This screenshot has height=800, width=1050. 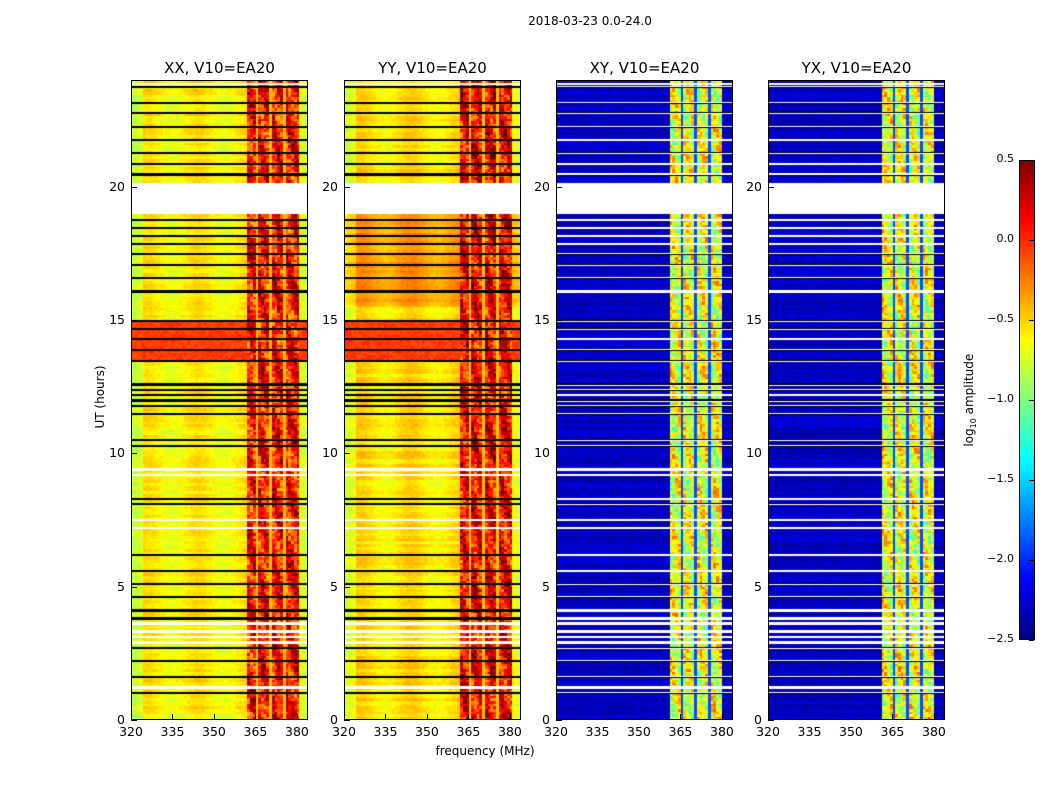 What do you see at coordinates (1000, 398) in the screenshot?
I see `colorbar-tick-label: −1.0` at bounding box center [1000, 398].